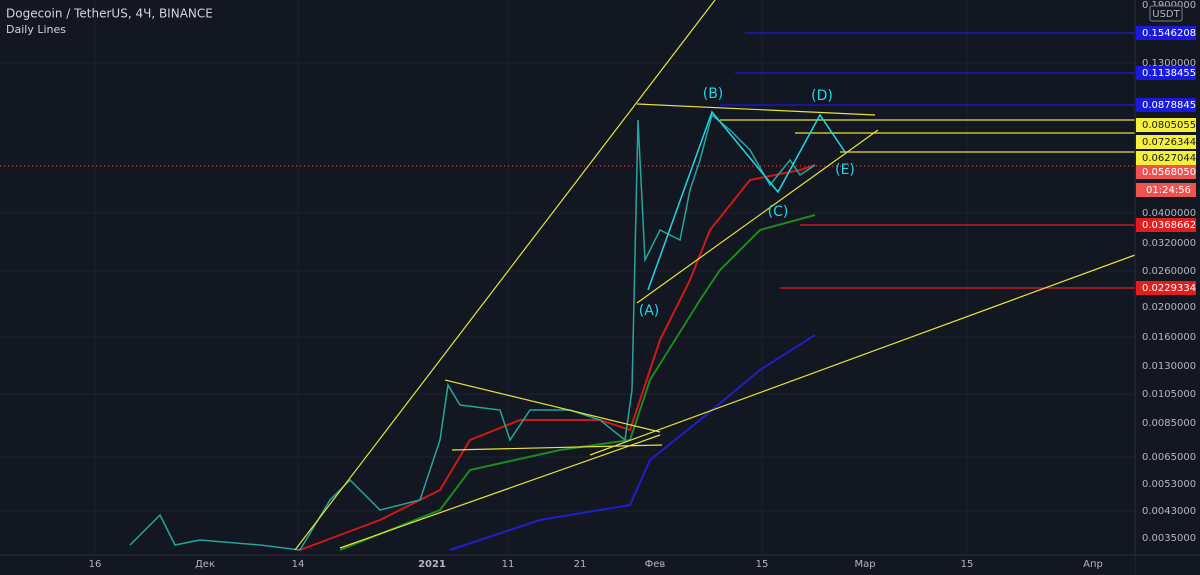  Describe the element at coordinates (1169, 125) in the screenshot. I see `level-label: 0.0805055` at that location.